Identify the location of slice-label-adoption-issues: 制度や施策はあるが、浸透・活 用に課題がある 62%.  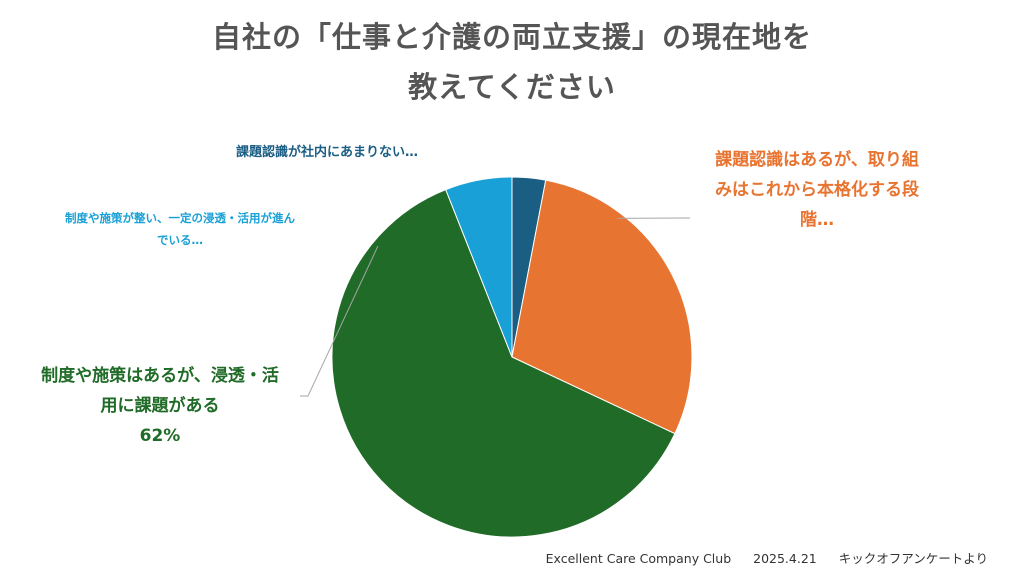
(160, 406).